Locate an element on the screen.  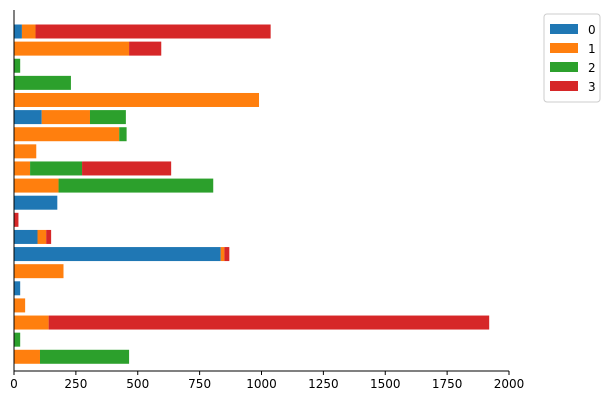
legend-label-0: 0 is located at coordinates (592, 30).